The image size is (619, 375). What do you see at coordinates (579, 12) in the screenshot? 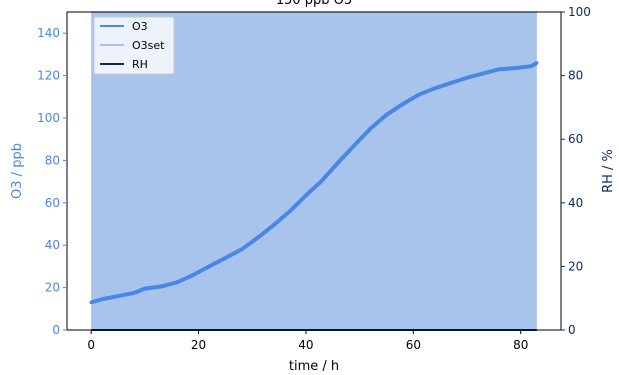
I see `y-right-tick-label: 100` at bounding box center [579, 12].